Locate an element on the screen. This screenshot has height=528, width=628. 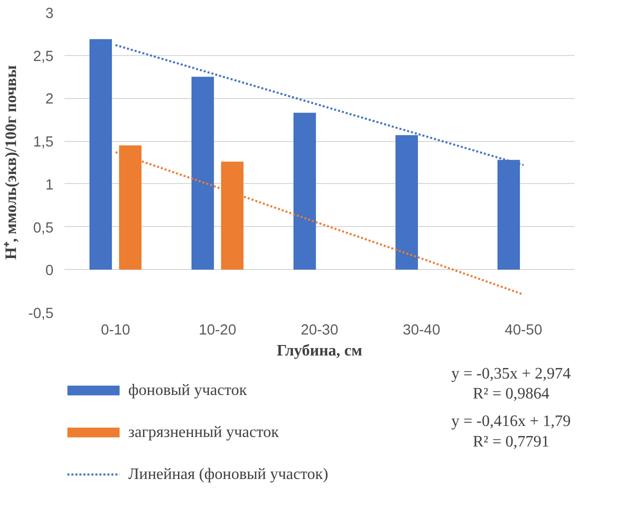
x-tick-label: 40-50 is located at coordinates (523, 330).